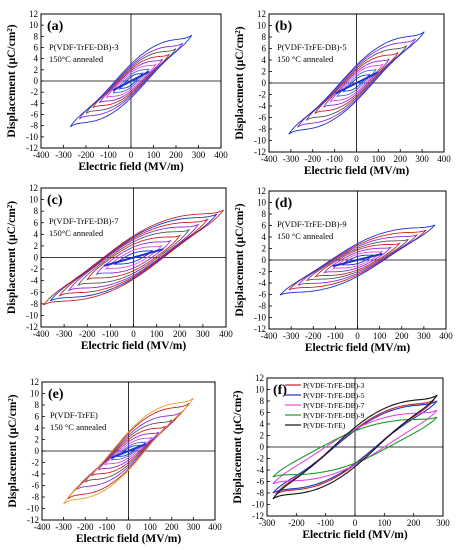 Image resolution: width=462 pixels, height=550 pixels. I want to click on y-tick-label: -6, so click(263, 118).